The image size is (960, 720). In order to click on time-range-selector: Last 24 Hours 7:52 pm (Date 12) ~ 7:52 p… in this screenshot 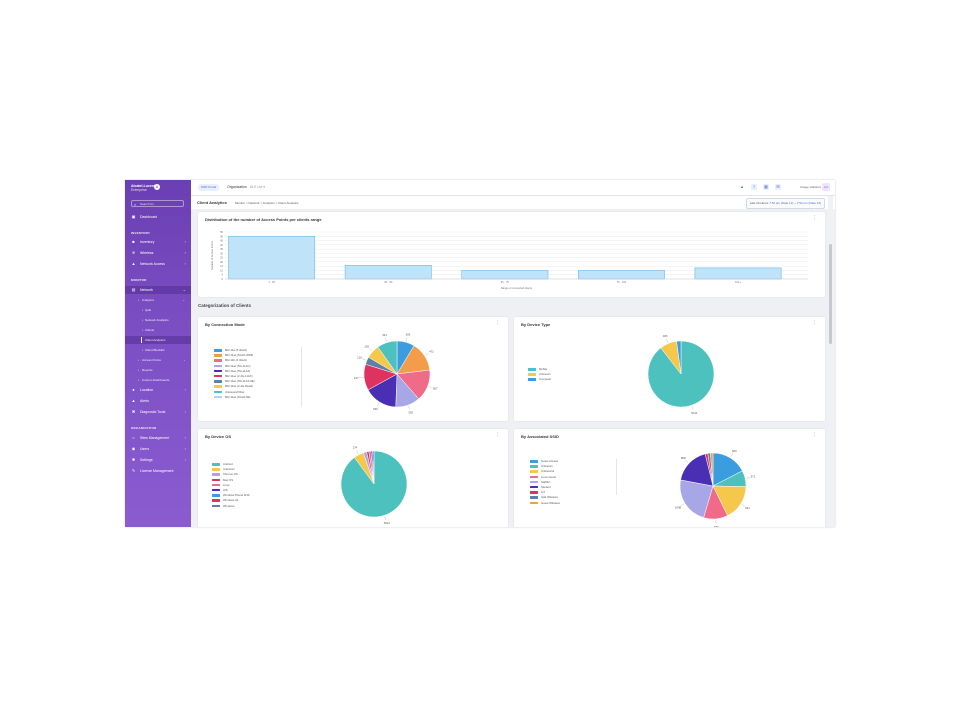, I will do `click(785, 203)`.